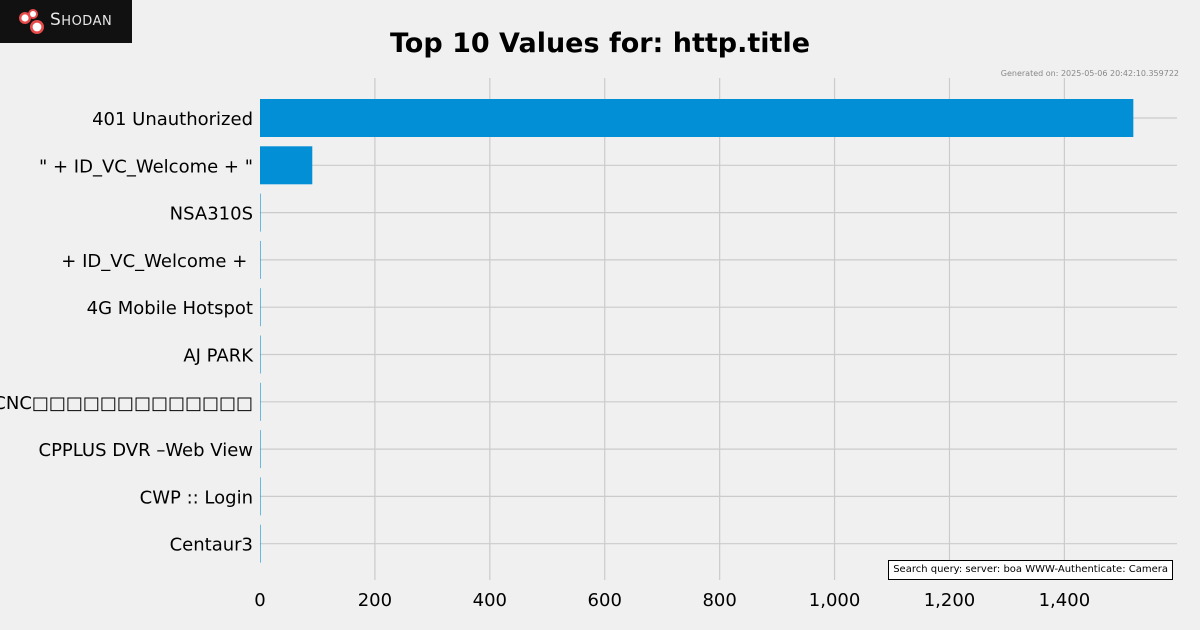  Describe the element at coordinates (490, 600) in the screenshot. I see `x-tick-label: 400` at that location.